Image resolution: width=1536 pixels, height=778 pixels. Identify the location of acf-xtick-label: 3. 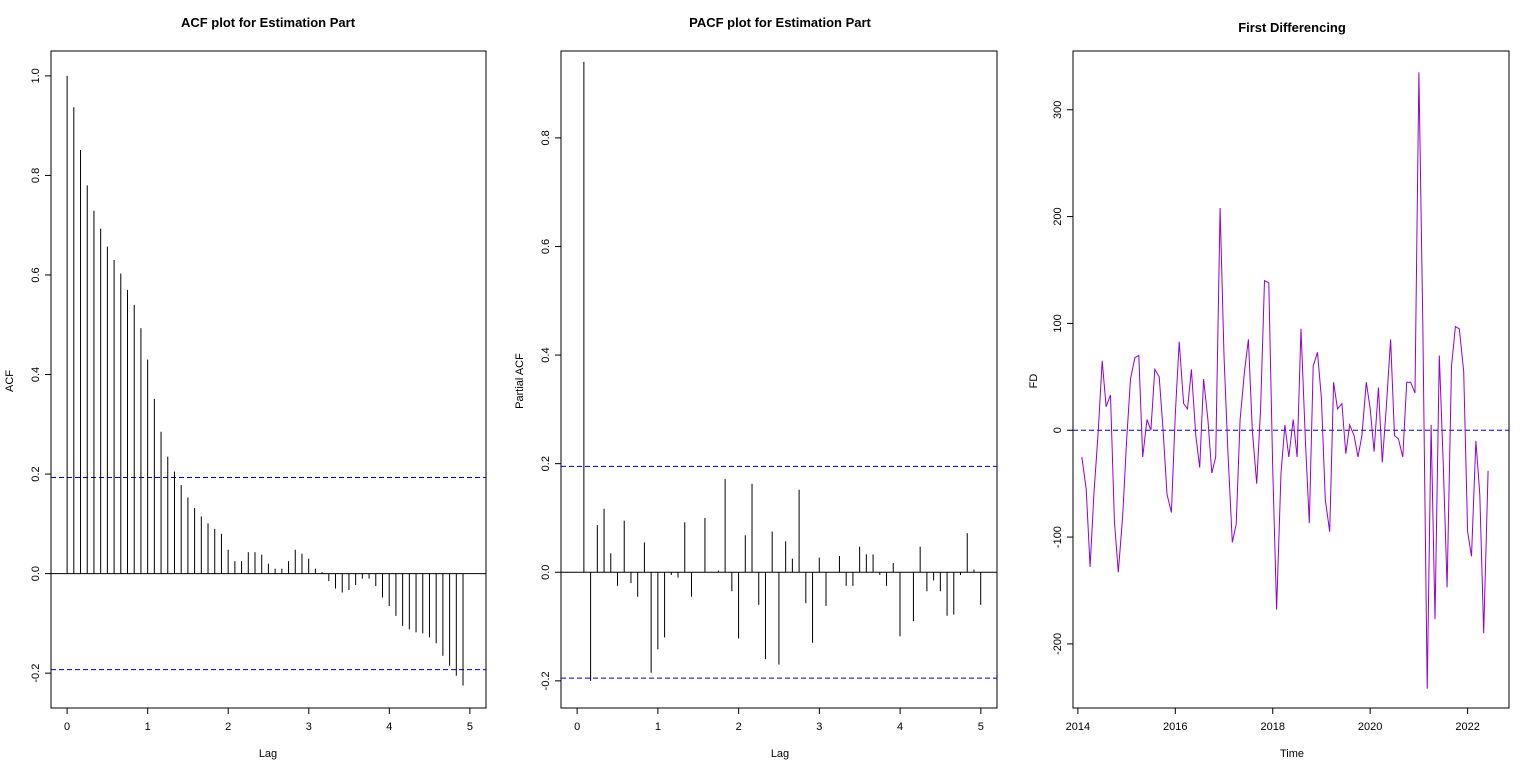
(309, 727).